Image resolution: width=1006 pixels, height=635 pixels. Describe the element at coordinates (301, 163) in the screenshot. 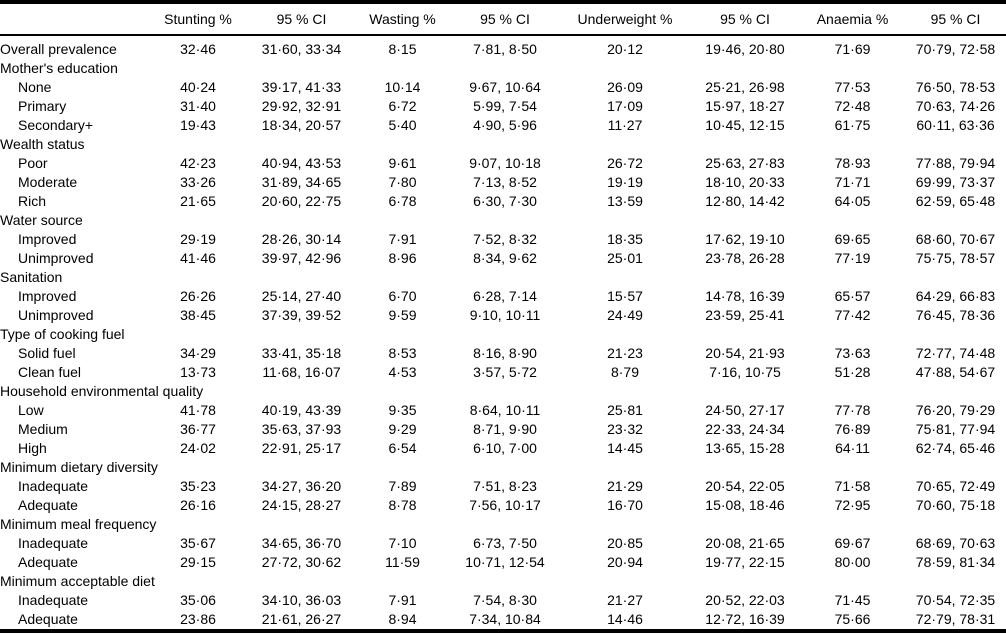

I see `value-cell: 40·94, 43·53` at that location.